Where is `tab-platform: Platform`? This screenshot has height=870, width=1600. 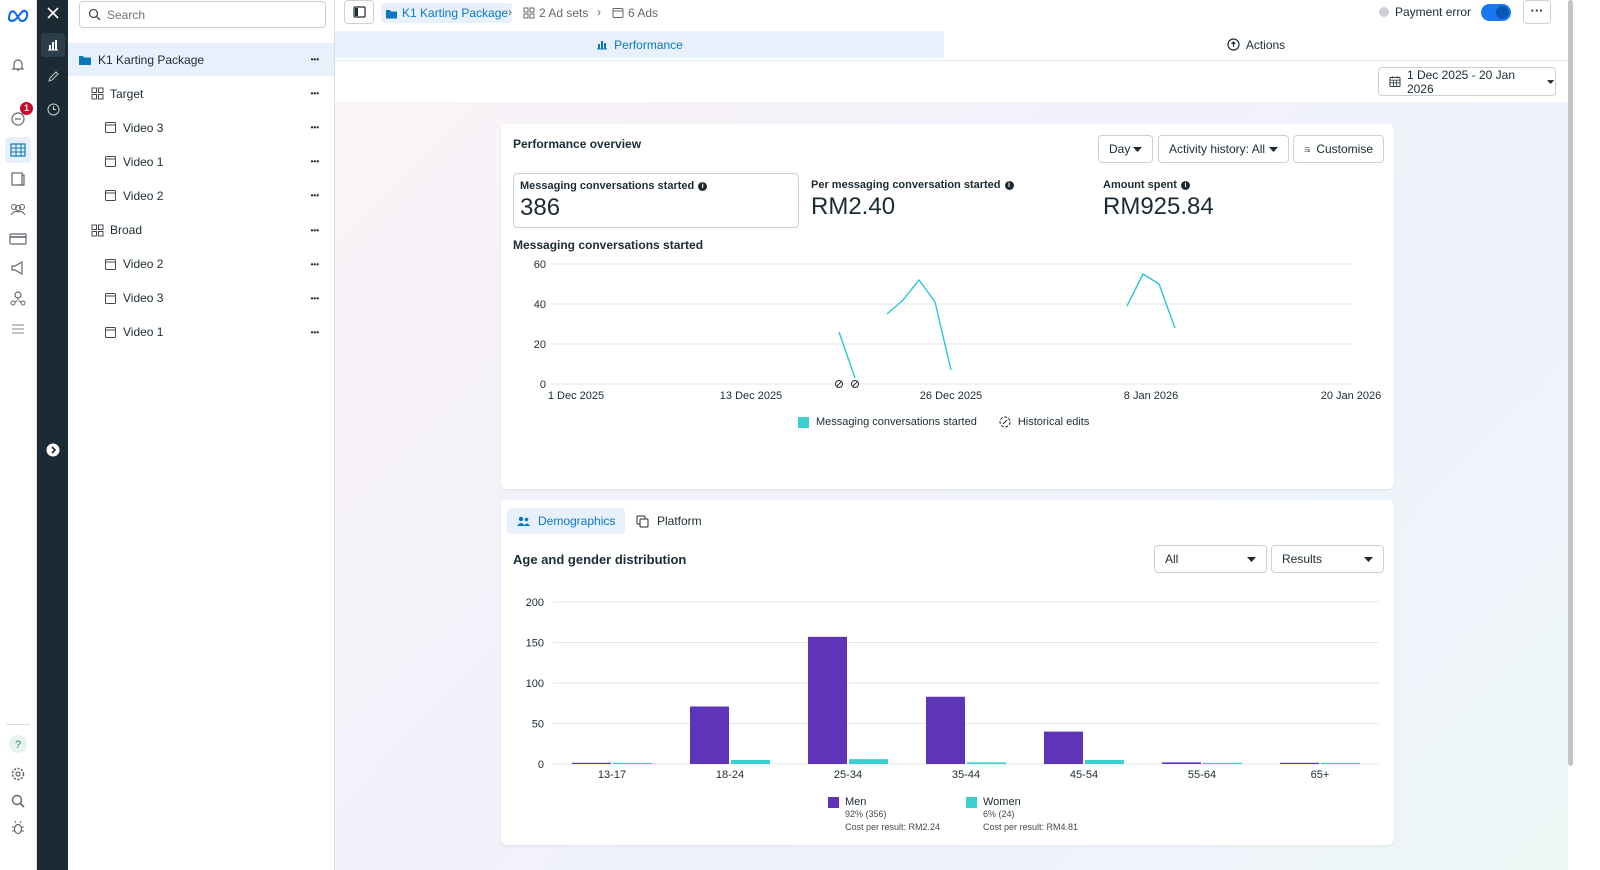 tab-platform: Platform is located at coordinates (669, 521).